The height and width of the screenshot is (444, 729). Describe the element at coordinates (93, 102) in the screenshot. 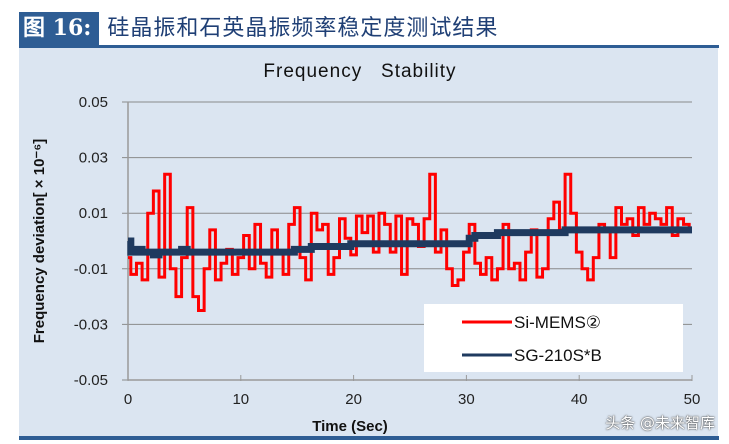

I see `y-tick-label: 0.05` at that location.